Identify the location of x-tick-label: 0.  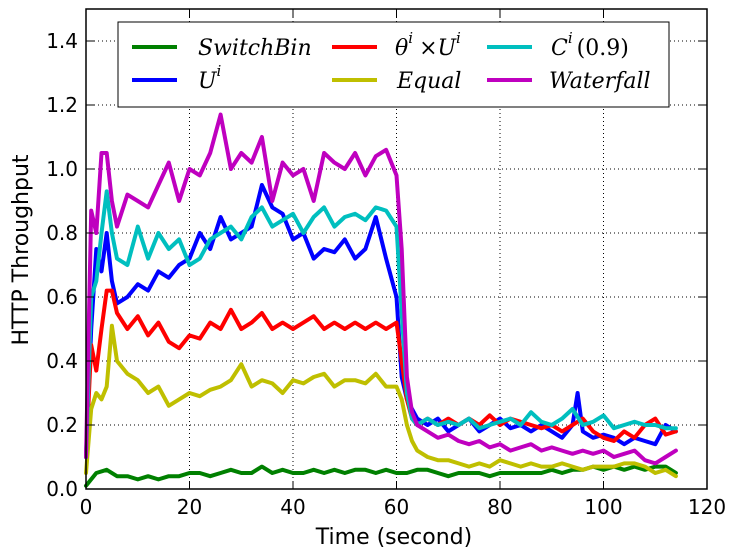
(86, 507).